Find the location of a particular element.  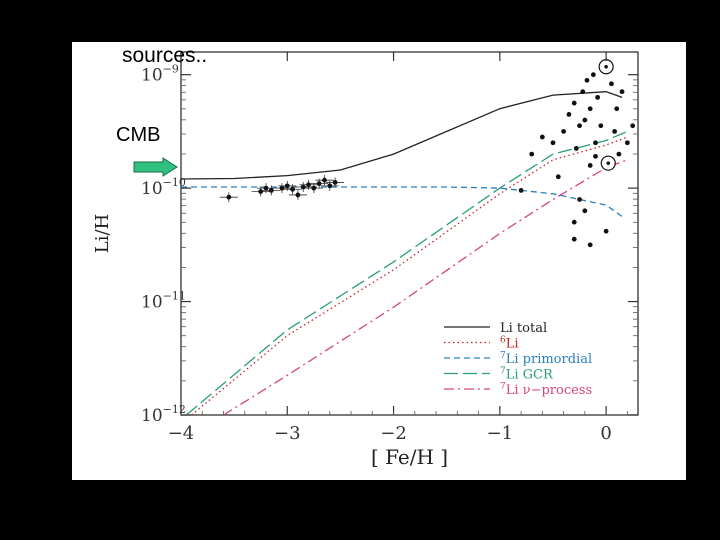

slide-title: sources.. is located at coordinates (165, 55).